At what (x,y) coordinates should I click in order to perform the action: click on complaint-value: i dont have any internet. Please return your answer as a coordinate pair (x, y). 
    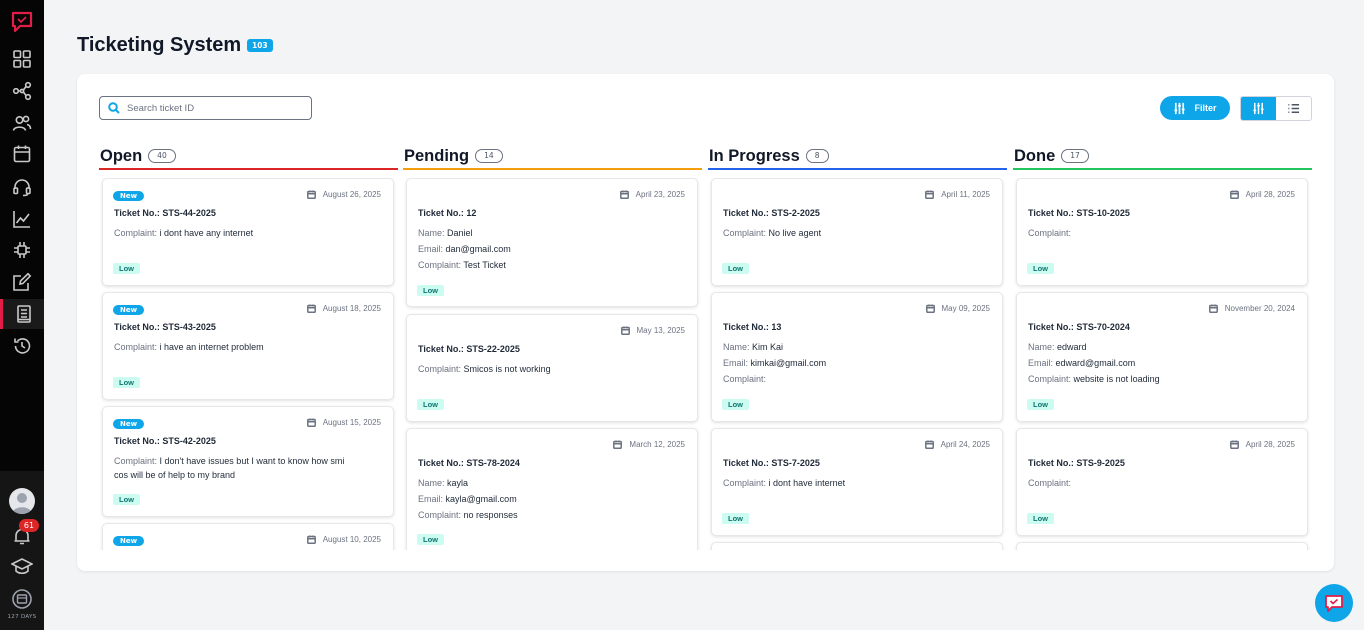
    Looking at the image, I should click on (206, 233).